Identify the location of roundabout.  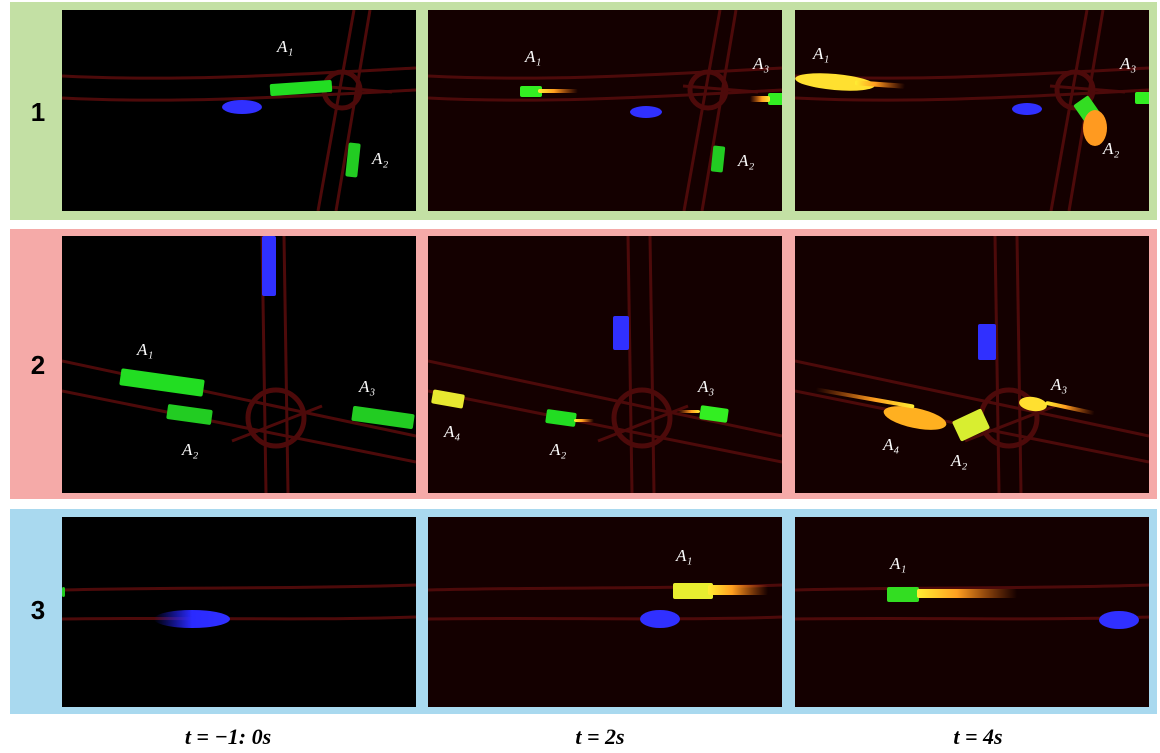
(708, 90).